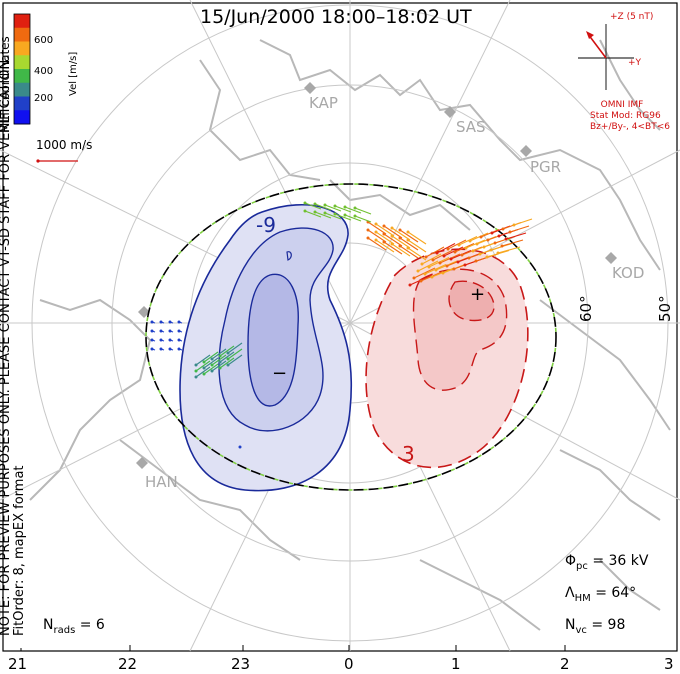 The image size is (680, 674). What do you see at coordinates (478, 294) in the screenshot?
I see `potential-max-marker: +` at bounding box center [478, 294].